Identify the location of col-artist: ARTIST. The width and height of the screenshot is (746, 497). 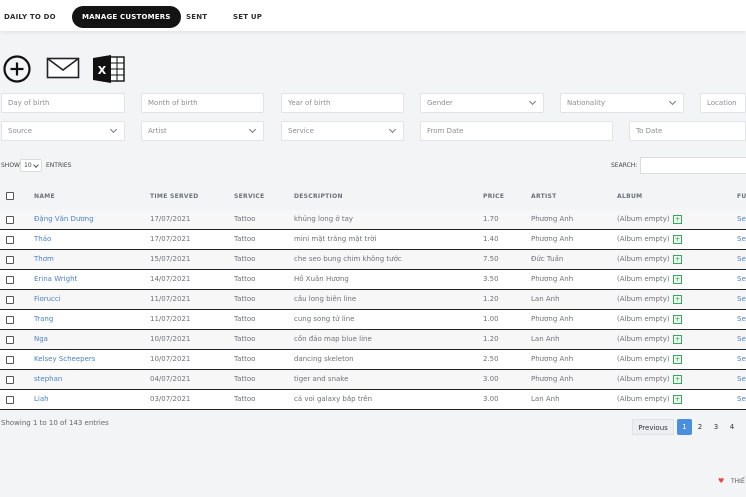
(544, 196).